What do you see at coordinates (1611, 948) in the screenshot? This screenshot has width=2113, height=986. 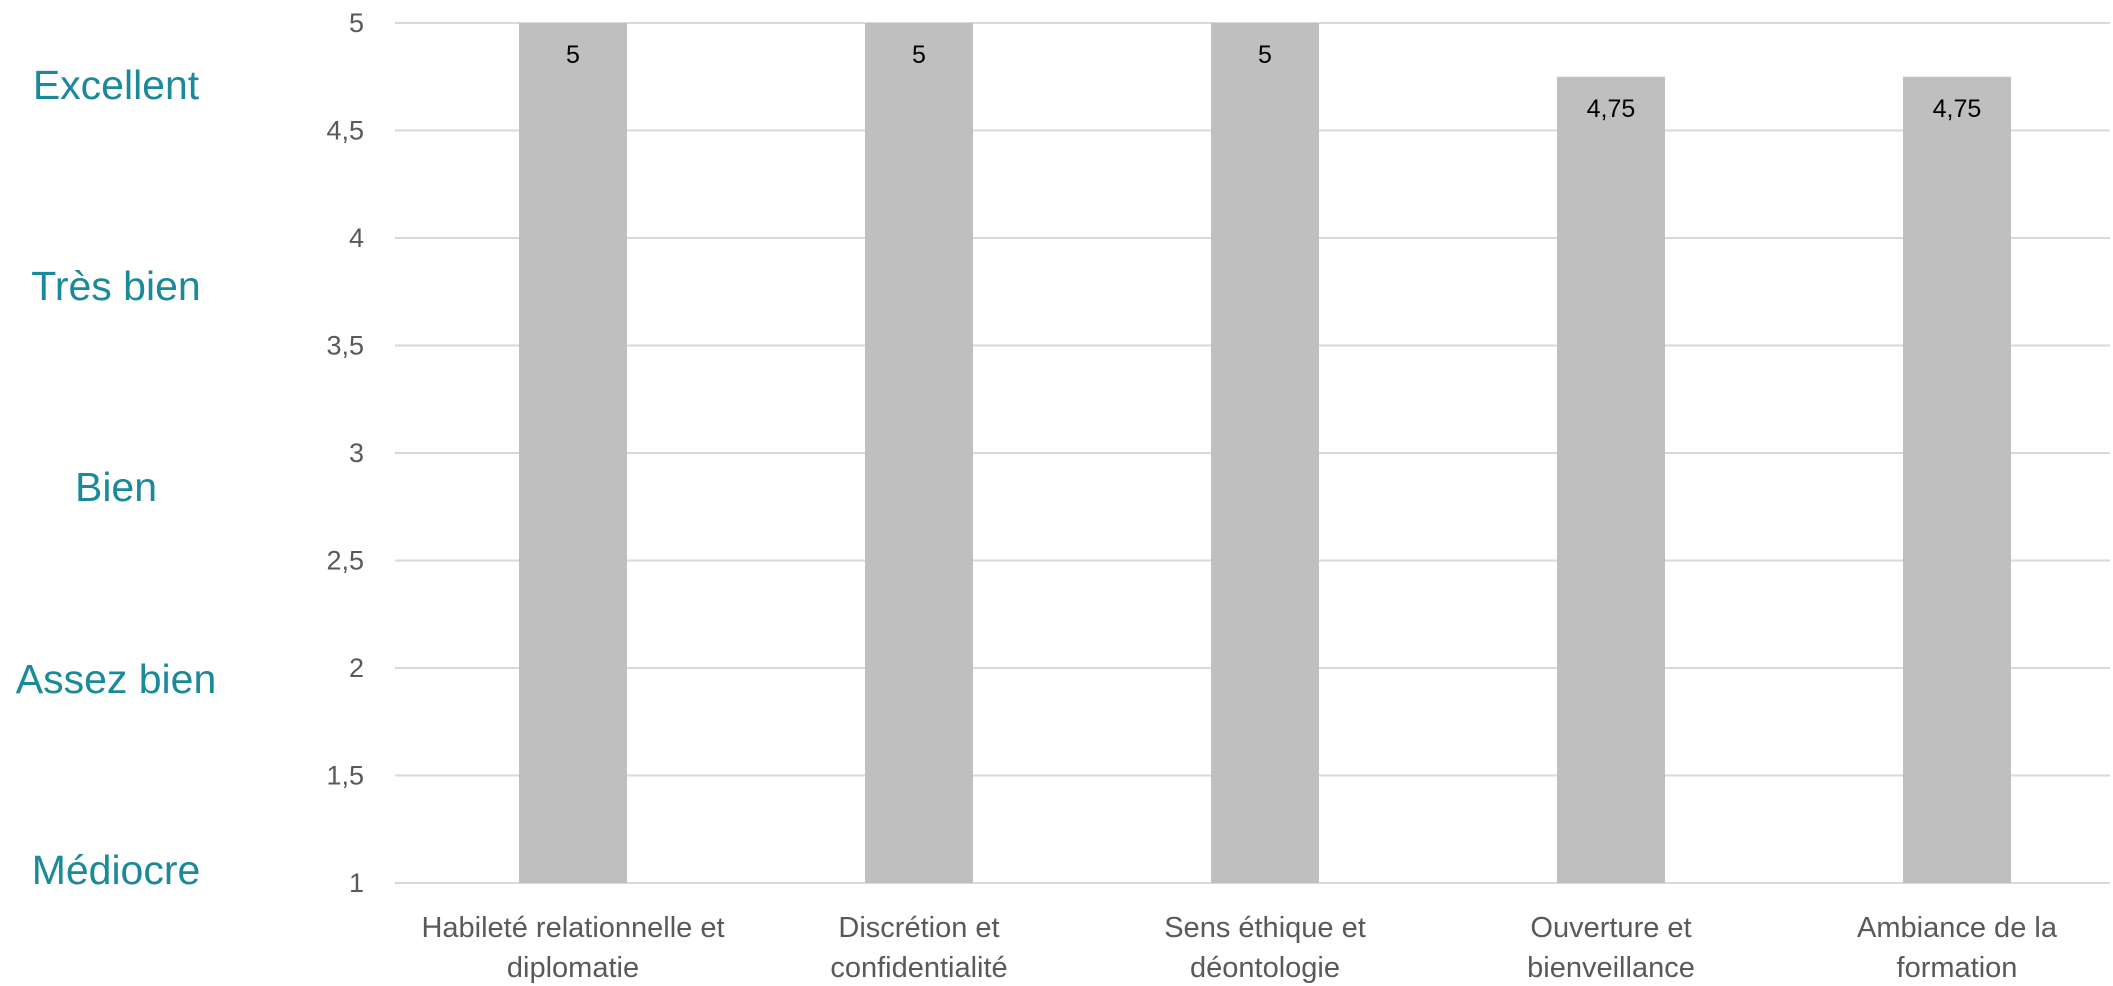 I see `category-label: Ouverture et bienveillance` at bounding box center [1611, 948].